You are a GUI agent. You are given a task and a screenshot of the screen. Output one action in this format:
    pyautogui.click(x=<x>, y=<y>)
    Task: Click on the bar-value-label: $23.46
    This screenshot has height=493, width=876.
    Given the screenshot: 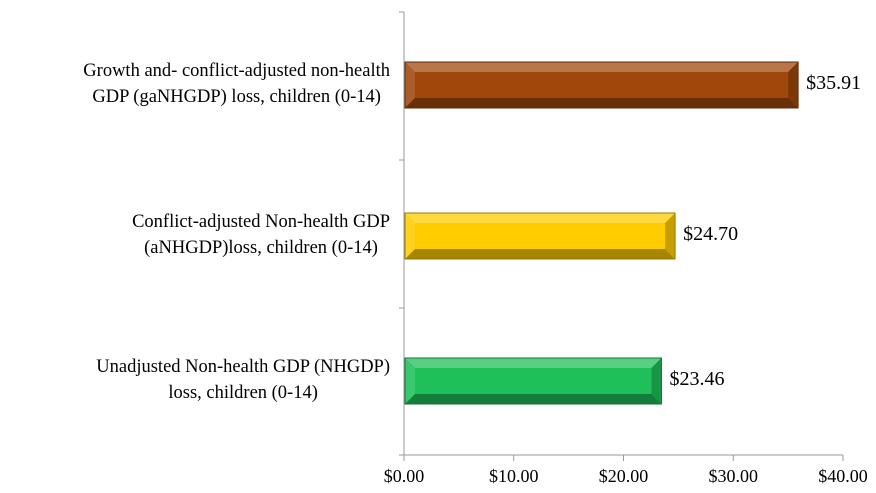 What is the action you would take?
    pyautogui.click(x=697, y=379)
    